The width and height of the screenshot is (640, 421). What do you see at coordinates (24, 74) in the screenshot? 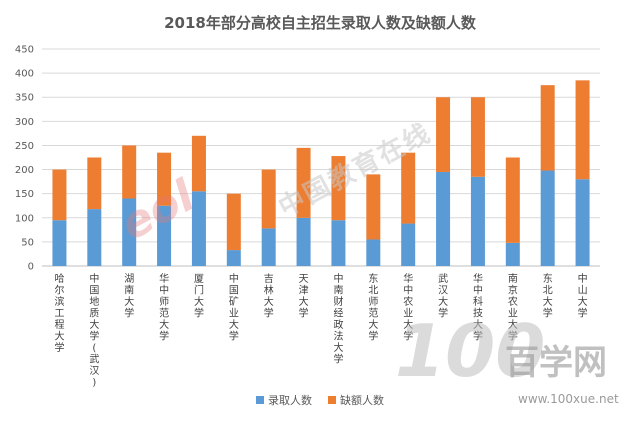
I see `y-tick-label: 400` at bounding box center [24, 74].